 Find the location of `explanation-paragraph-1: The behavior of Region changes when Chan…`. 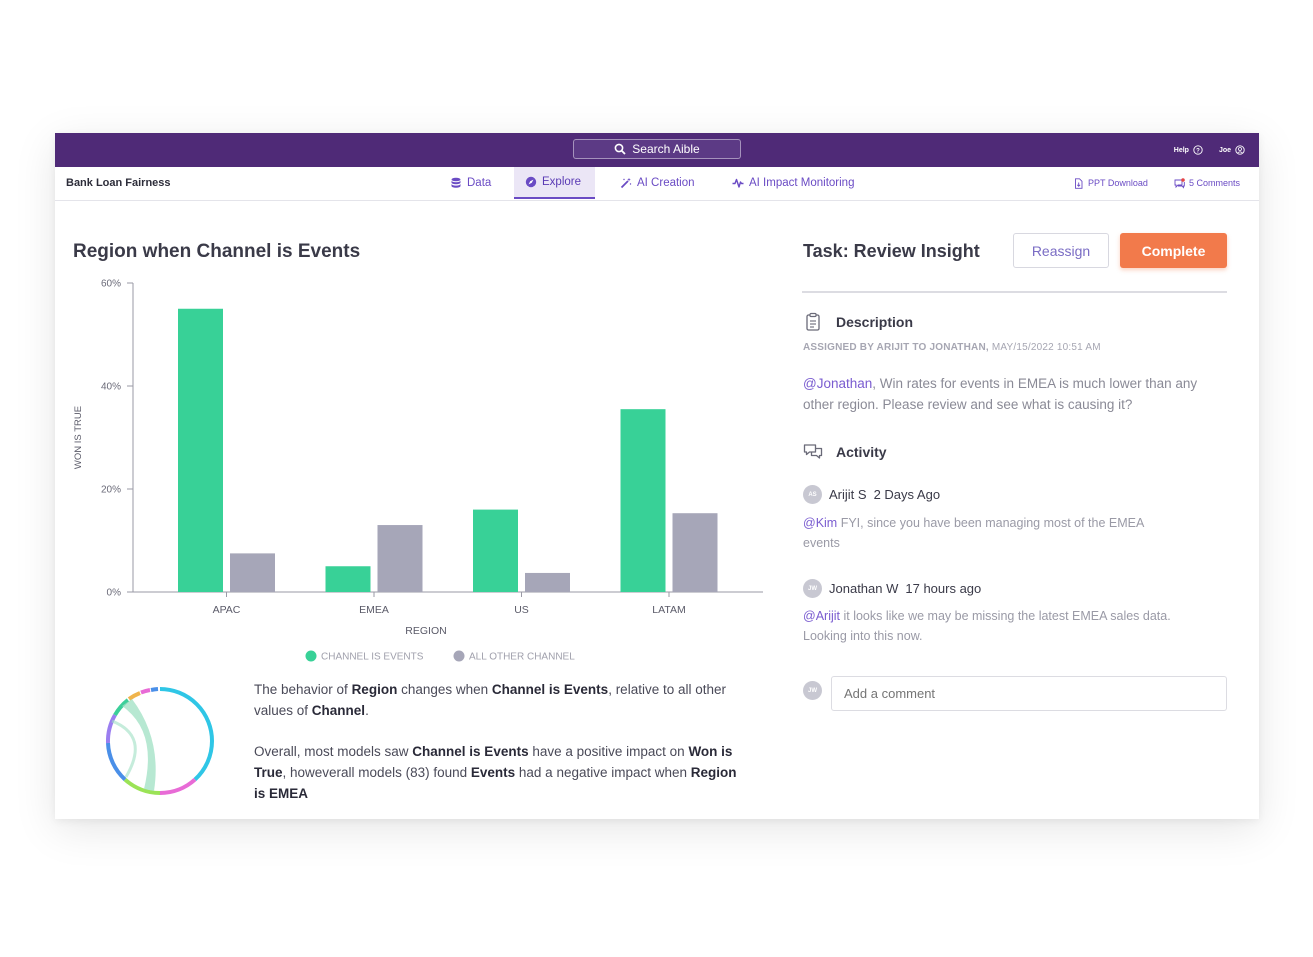

explanation-paragraph-1: The behavior of Region changes when Chan… is located at coordinates (499, 700).